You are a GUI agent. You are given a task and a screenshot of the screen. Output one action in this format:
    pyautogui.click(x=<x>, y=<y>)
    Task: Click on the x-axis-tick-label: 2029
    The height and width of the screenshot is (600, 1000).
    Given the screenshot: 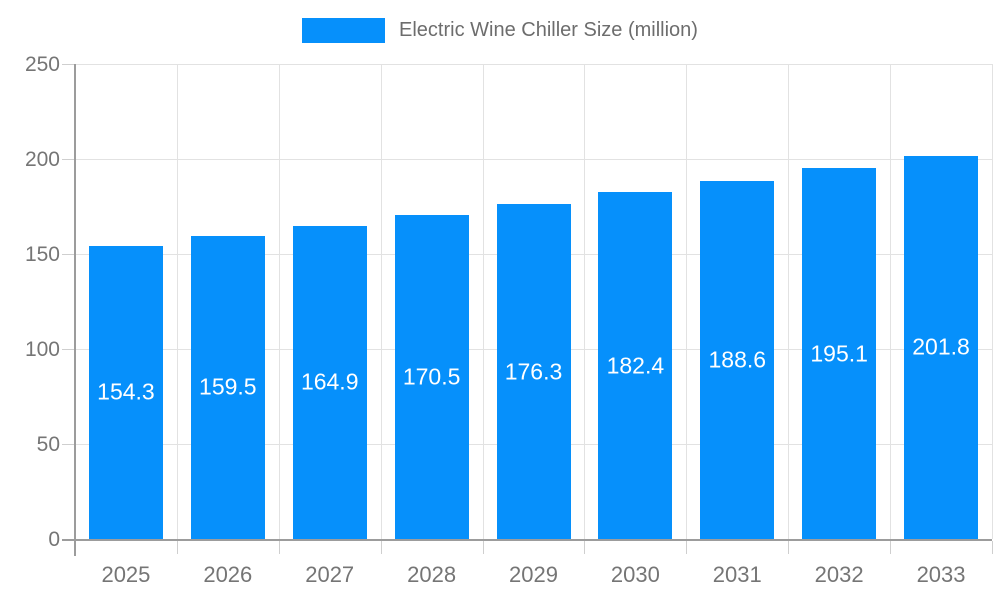 What is the action you would take?
    pyautogui.click(x=533, y=574)
    